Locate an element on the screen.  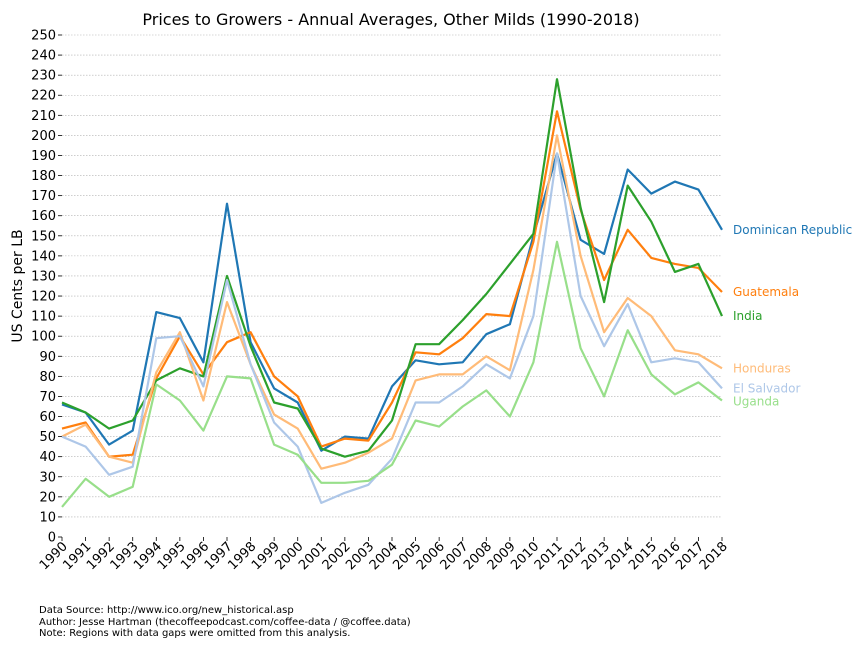
y-tick-label: 240 is located at coordinates (43, 56).